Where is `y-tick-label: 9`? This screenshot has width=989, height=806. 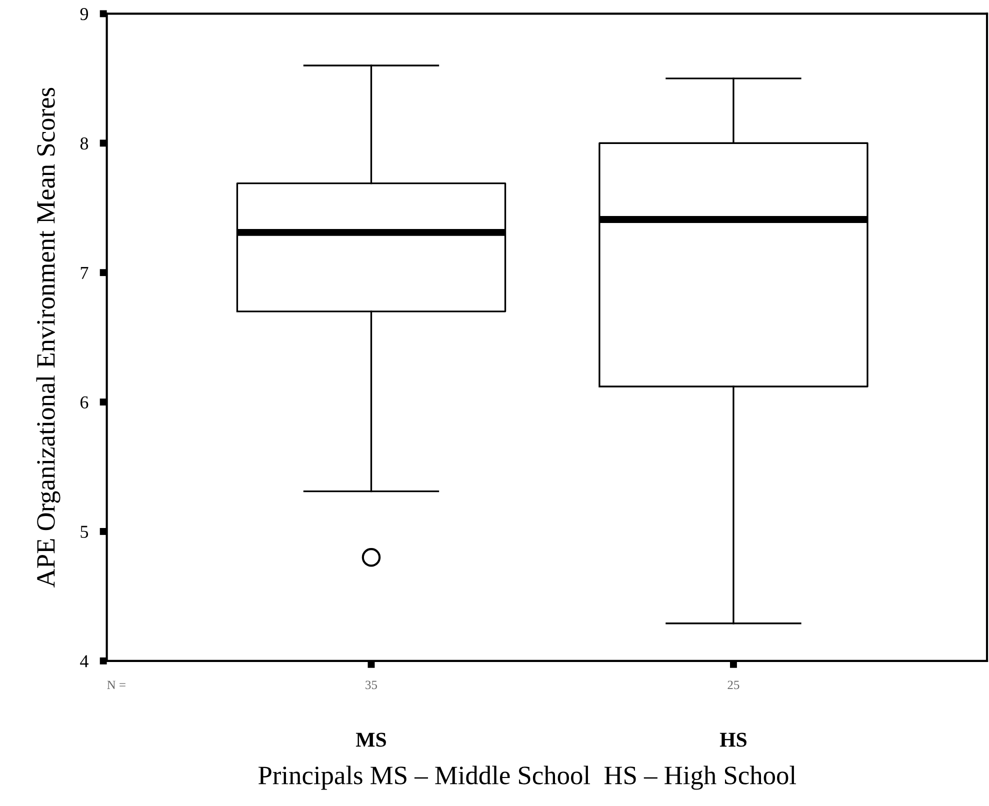 y-tick-label: 9 is located at coordinates (84, 14).